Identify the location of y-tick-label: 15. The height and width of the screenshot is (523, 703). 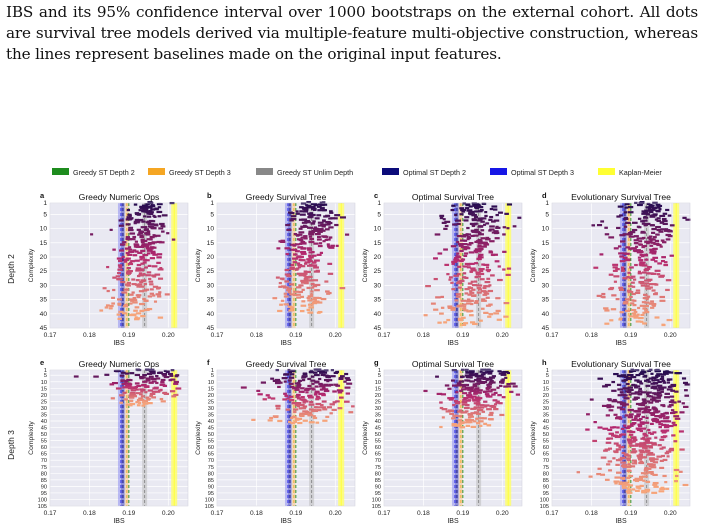
(44, 243).